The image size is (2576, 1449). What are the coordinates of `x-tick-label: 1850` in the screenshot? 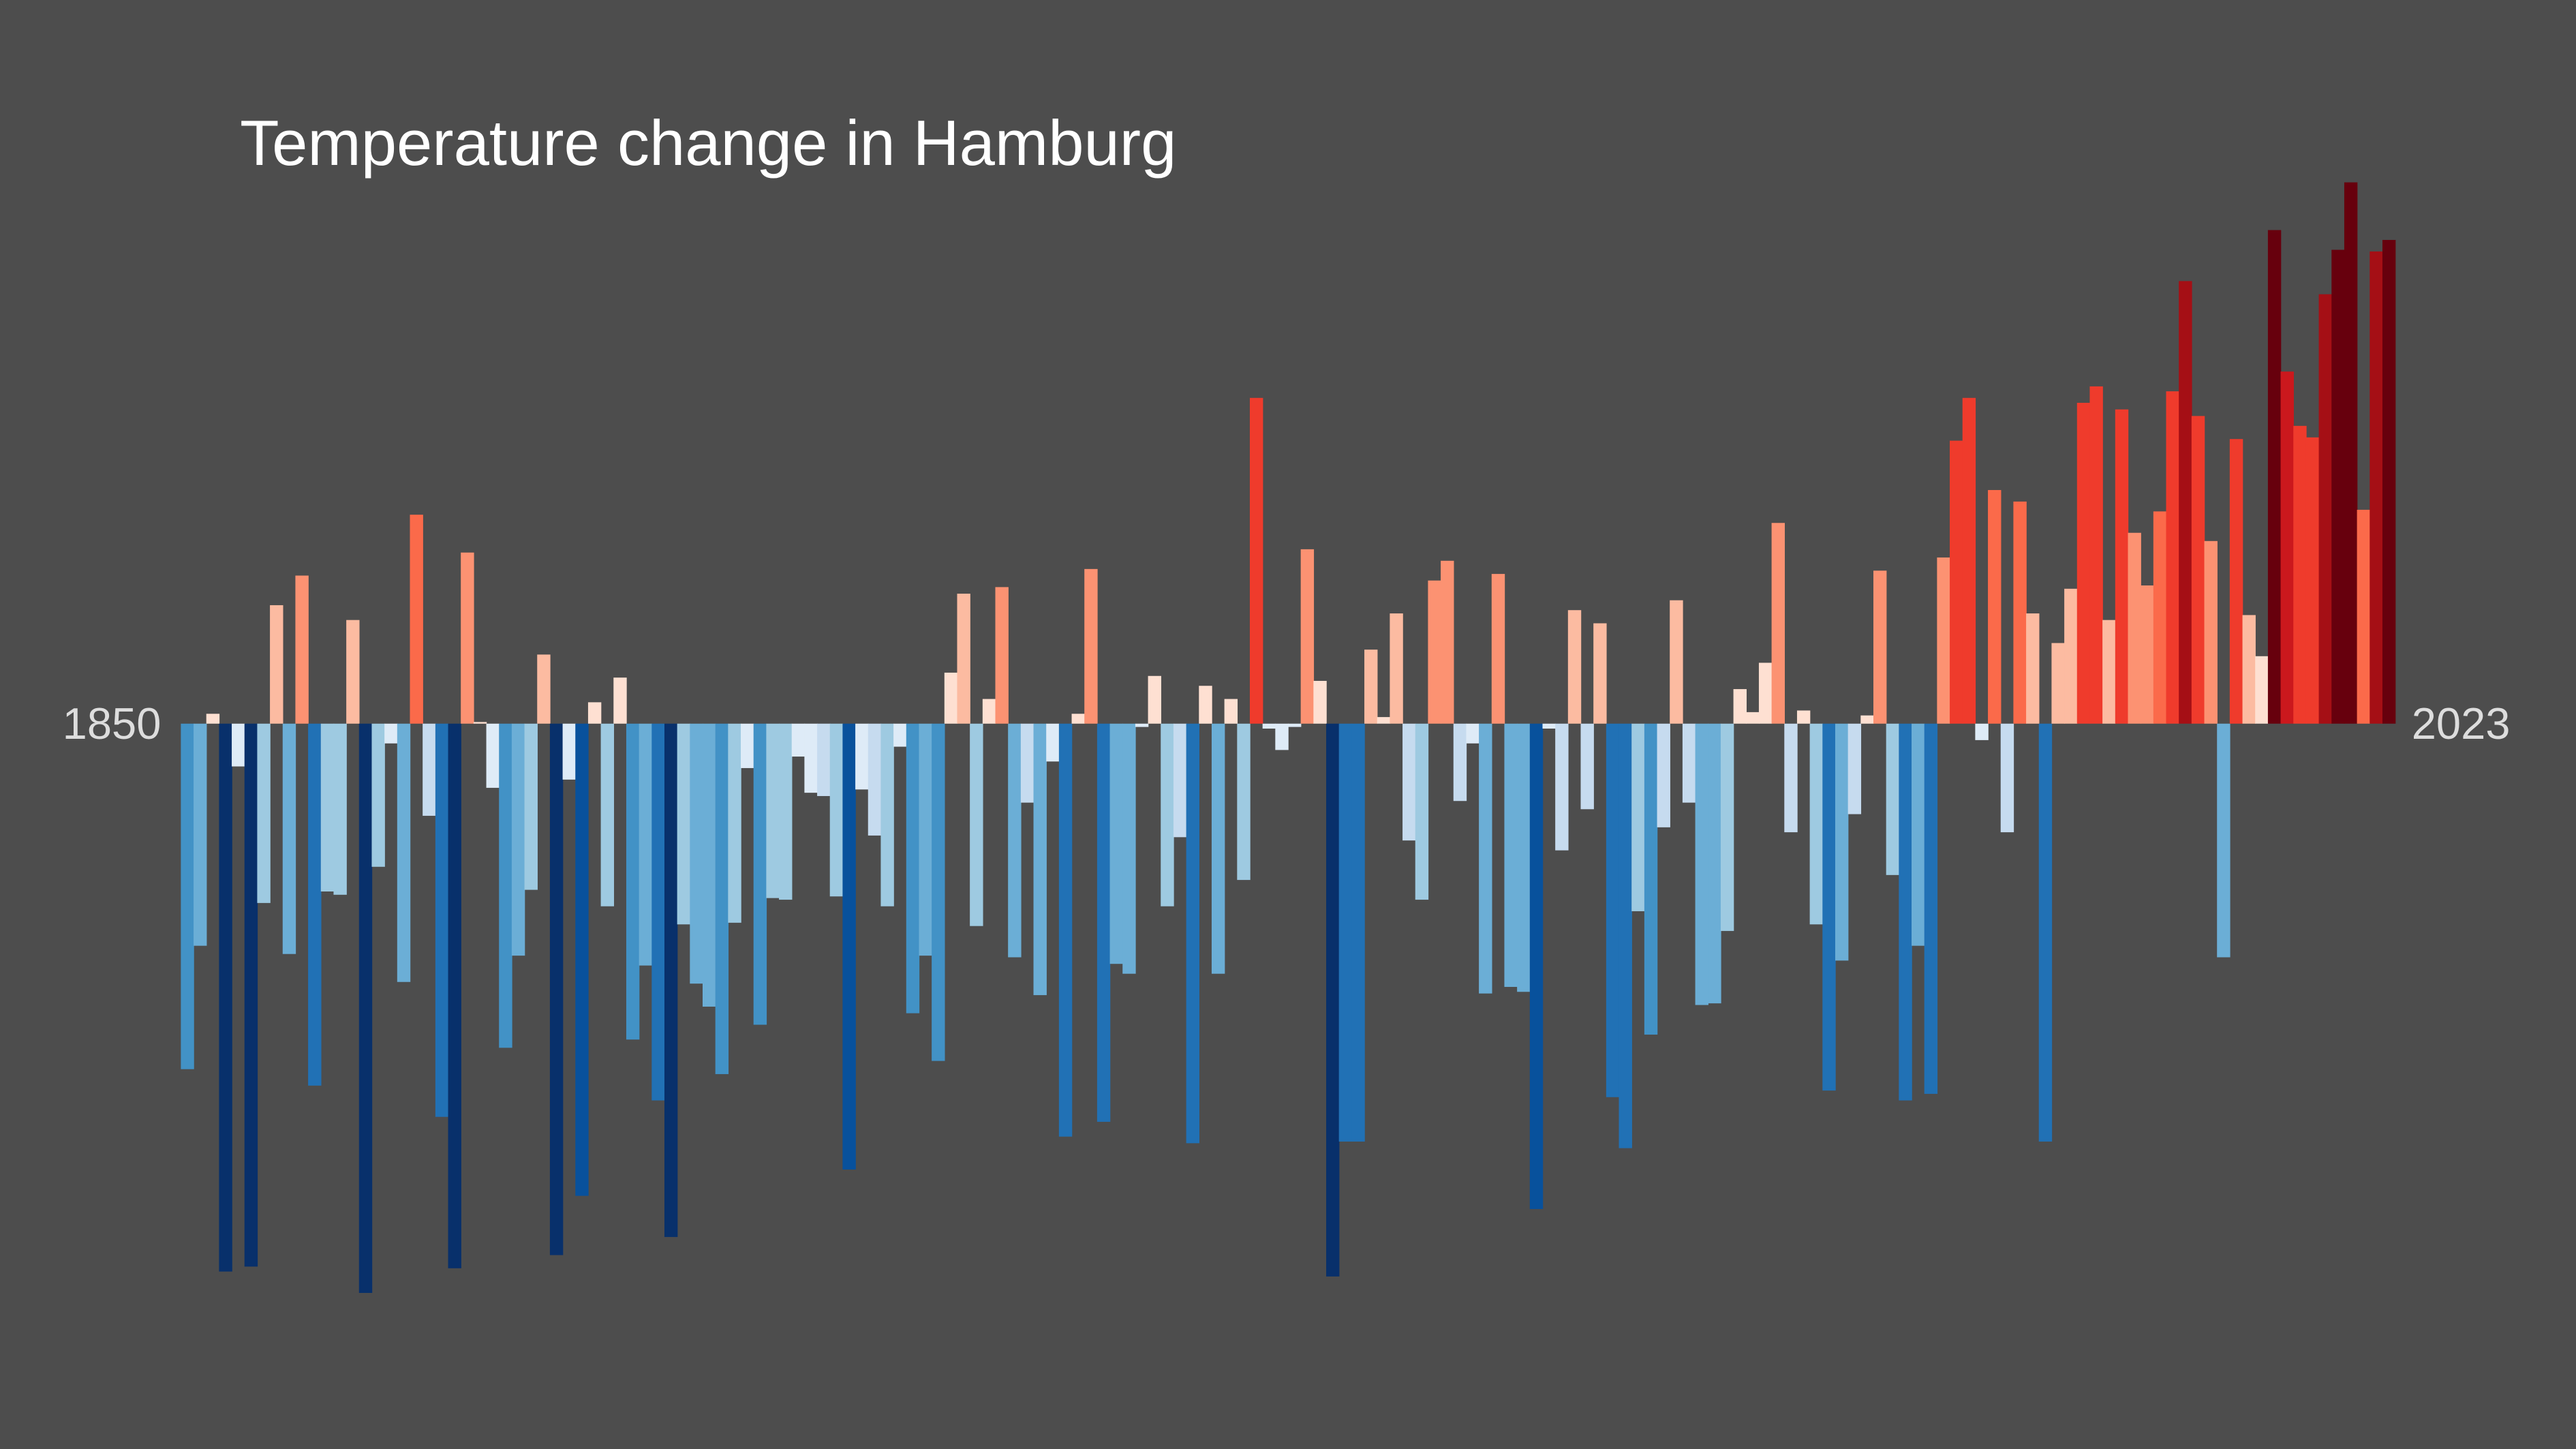 It's located at (112, 723).